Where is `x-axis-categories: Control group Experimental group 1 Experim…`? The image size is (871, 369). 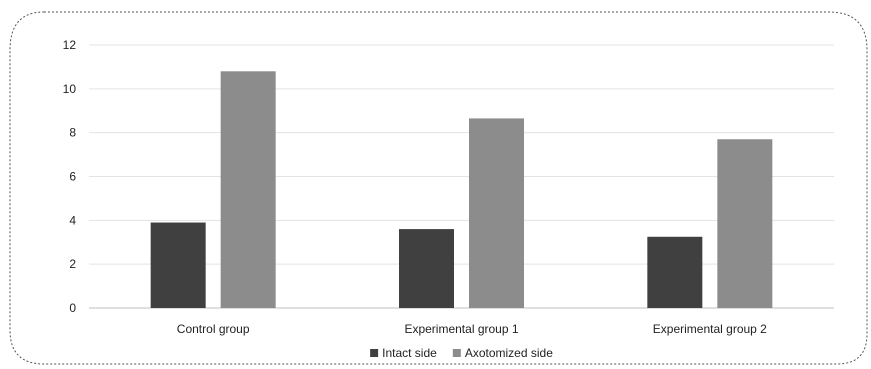
x-axis-categories: Control group Experimental group 1 Experim… is located at coordinates (472, 329).